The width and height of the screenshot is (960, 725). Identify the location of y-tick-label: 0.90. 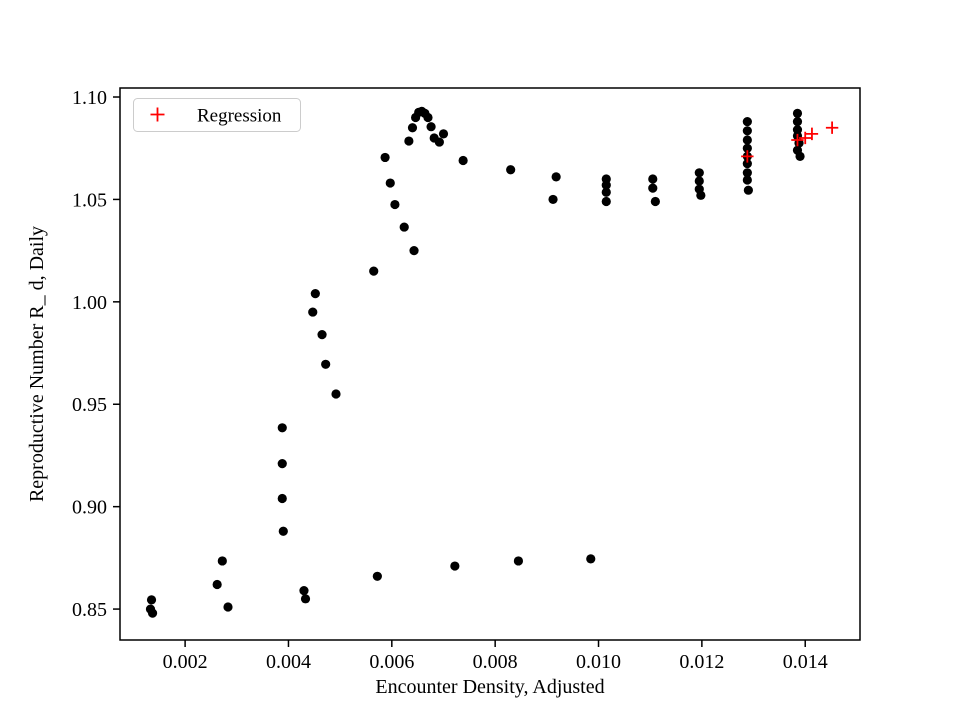
(89, 508).